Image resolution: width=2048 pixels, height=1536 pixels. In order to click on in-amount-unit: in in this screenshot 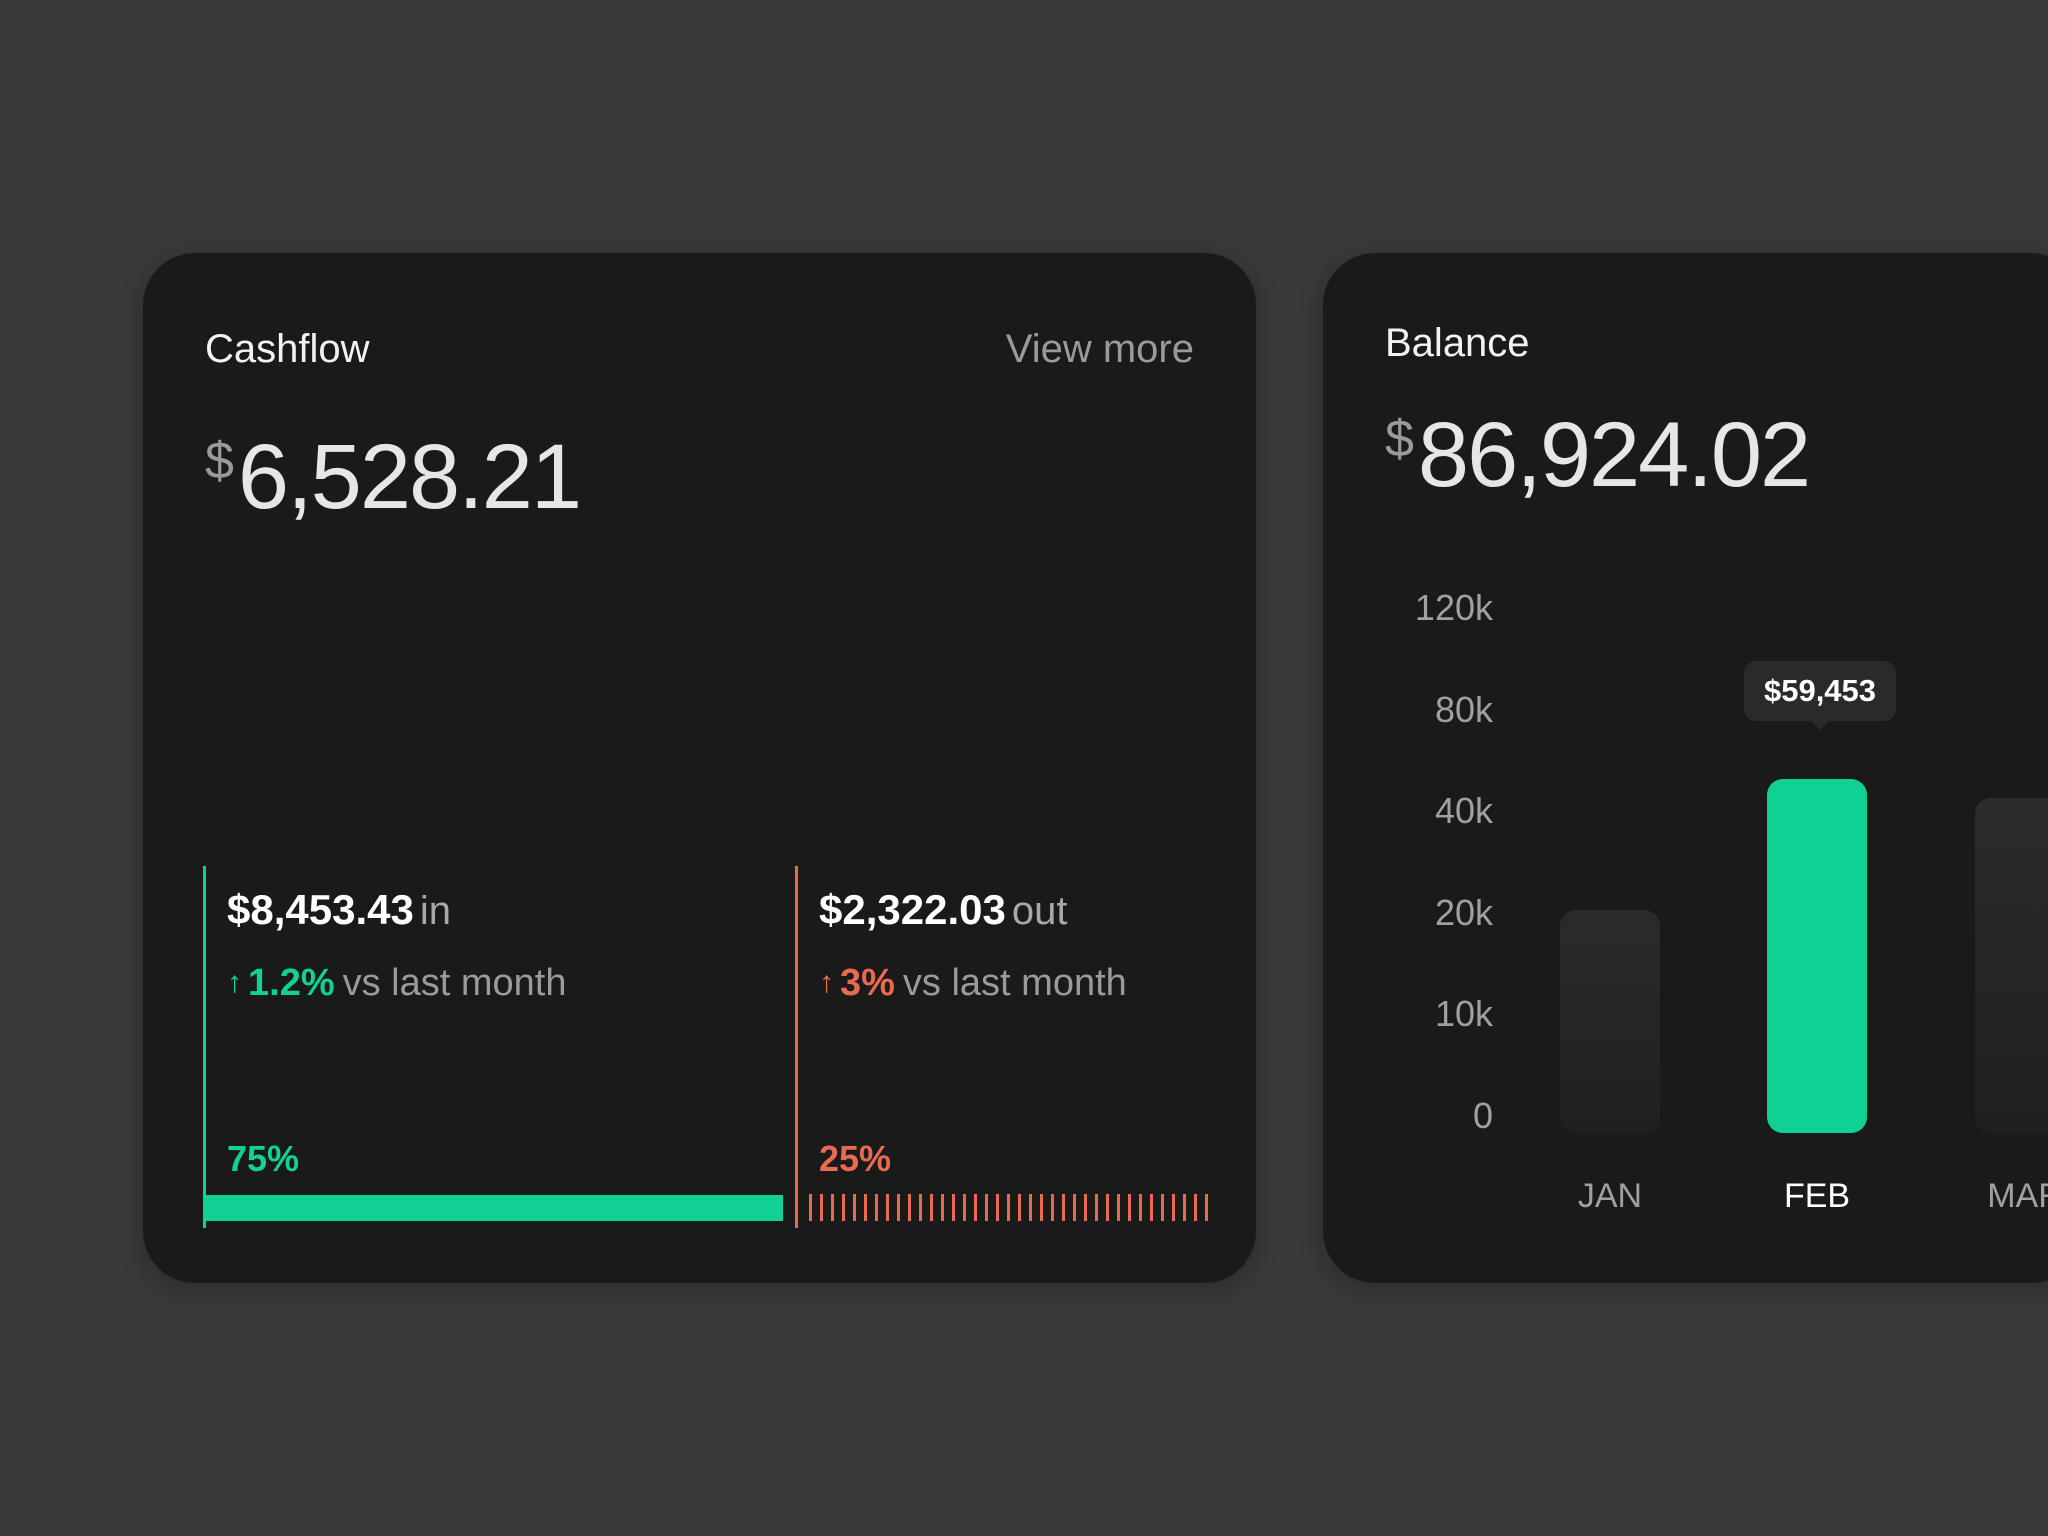, I will do `click(435, 911)`.